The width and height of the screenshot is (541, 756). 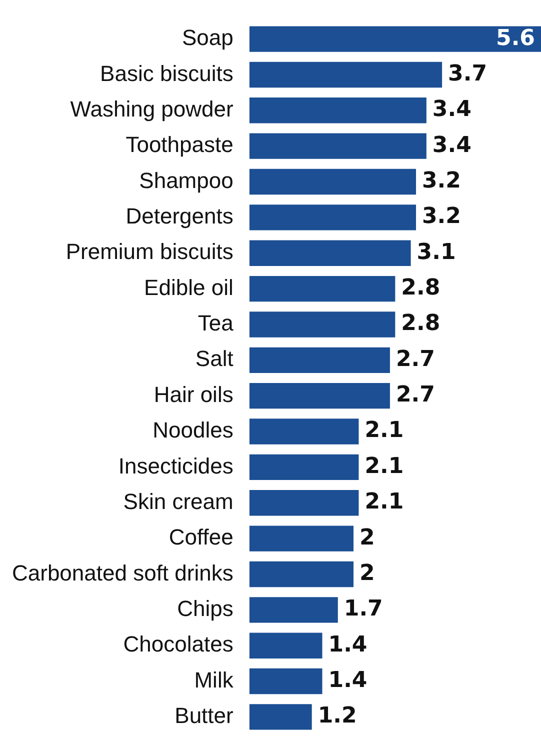 What do you see at coordinates (178, 501) in the screenshot?
I see `y-tick-label: Skin cream` at bounding box center [178, 501].